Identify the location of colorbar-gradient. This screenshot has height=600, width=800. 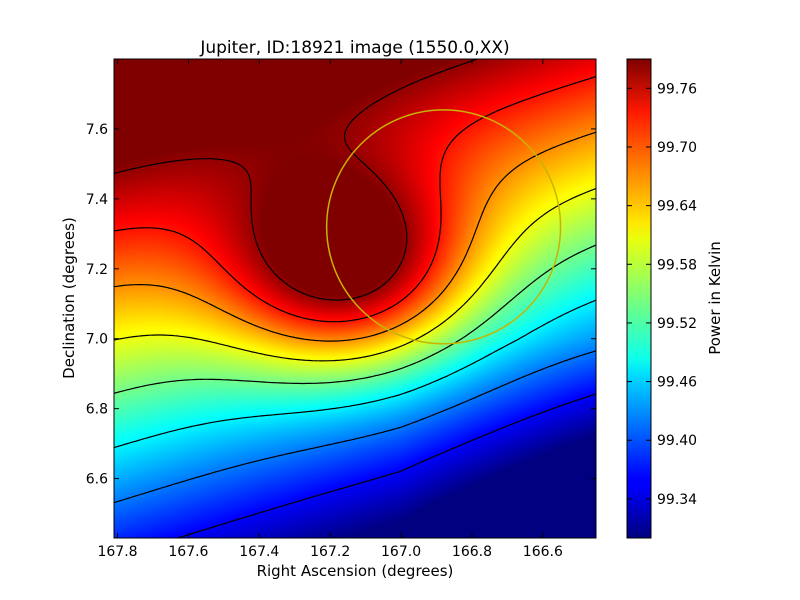
(639, 298).